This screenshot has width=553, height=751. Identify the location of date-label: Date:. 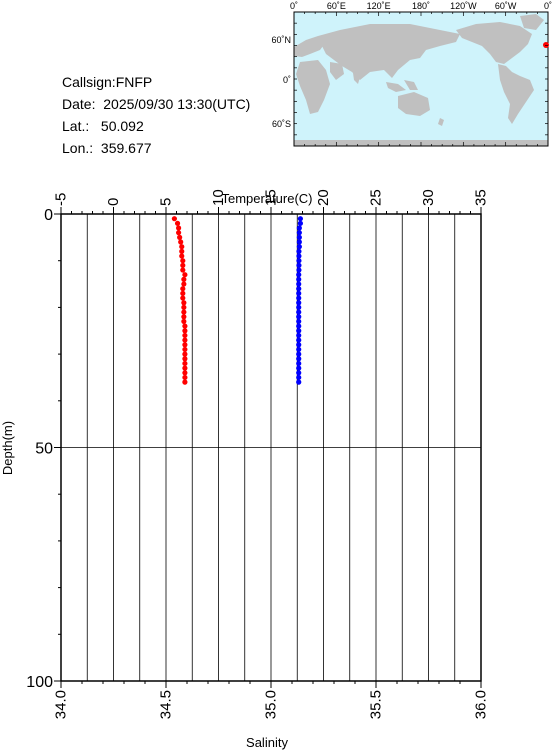
(79, 104).